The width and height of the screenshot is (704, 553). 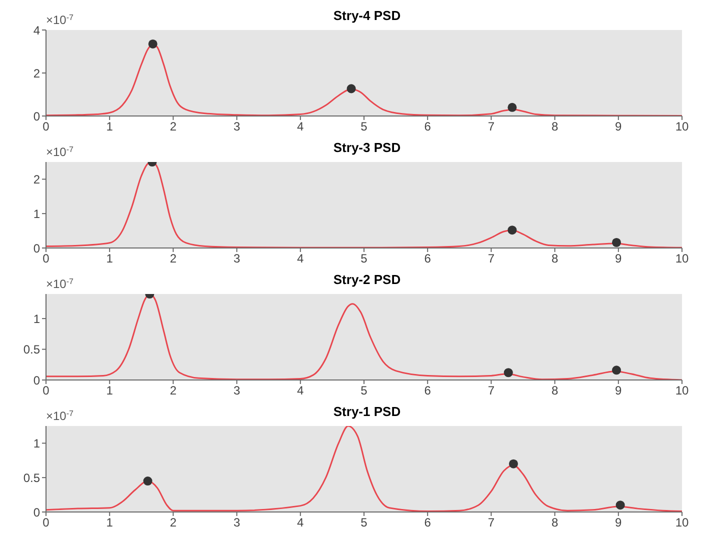 What do you see at coordinates (367, 15) in the screenshot?
I see `chart-title: Stry-4 PSD` at bounding box center [367, 15].